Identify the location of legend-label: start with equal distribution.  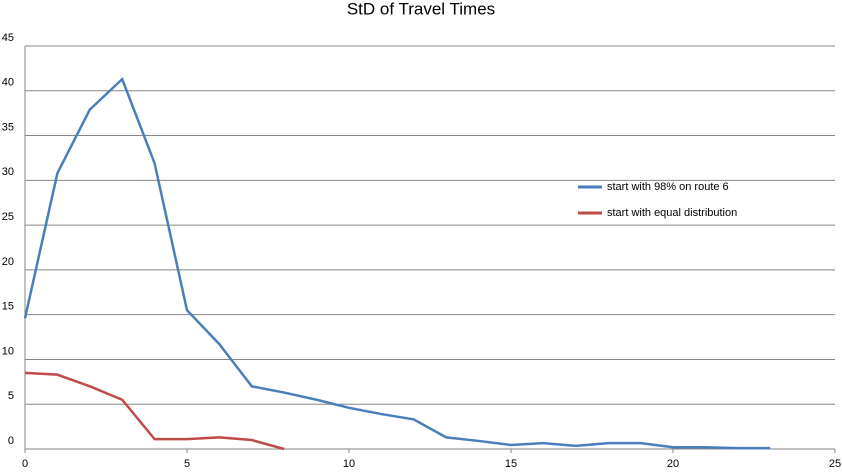
(672, 213).